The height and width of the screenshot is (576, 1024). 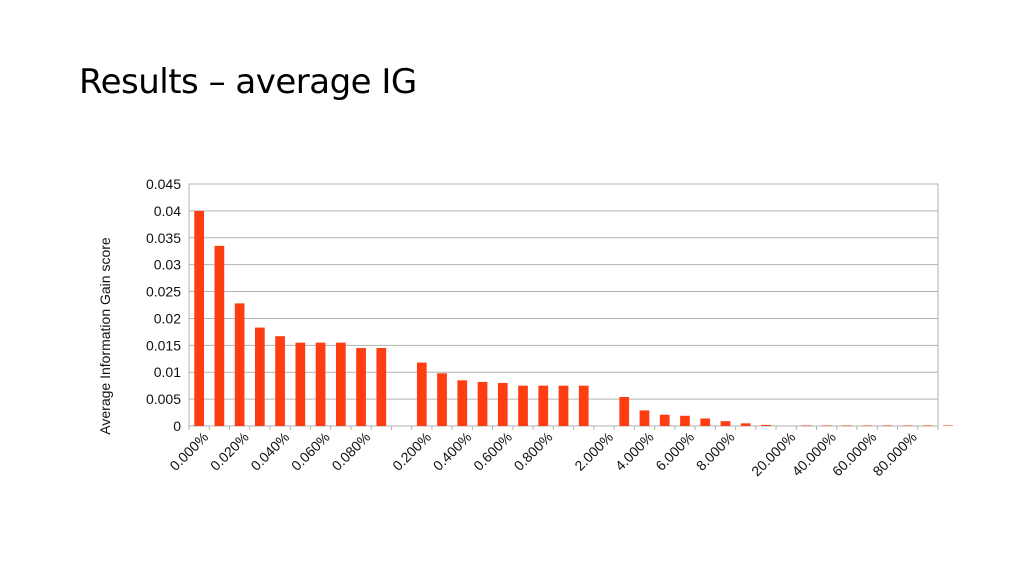 What do you see at coordinates (163, 345) in the screenshot?
I see `y-tick-label: 0.015` at bounding box center [163, 345].